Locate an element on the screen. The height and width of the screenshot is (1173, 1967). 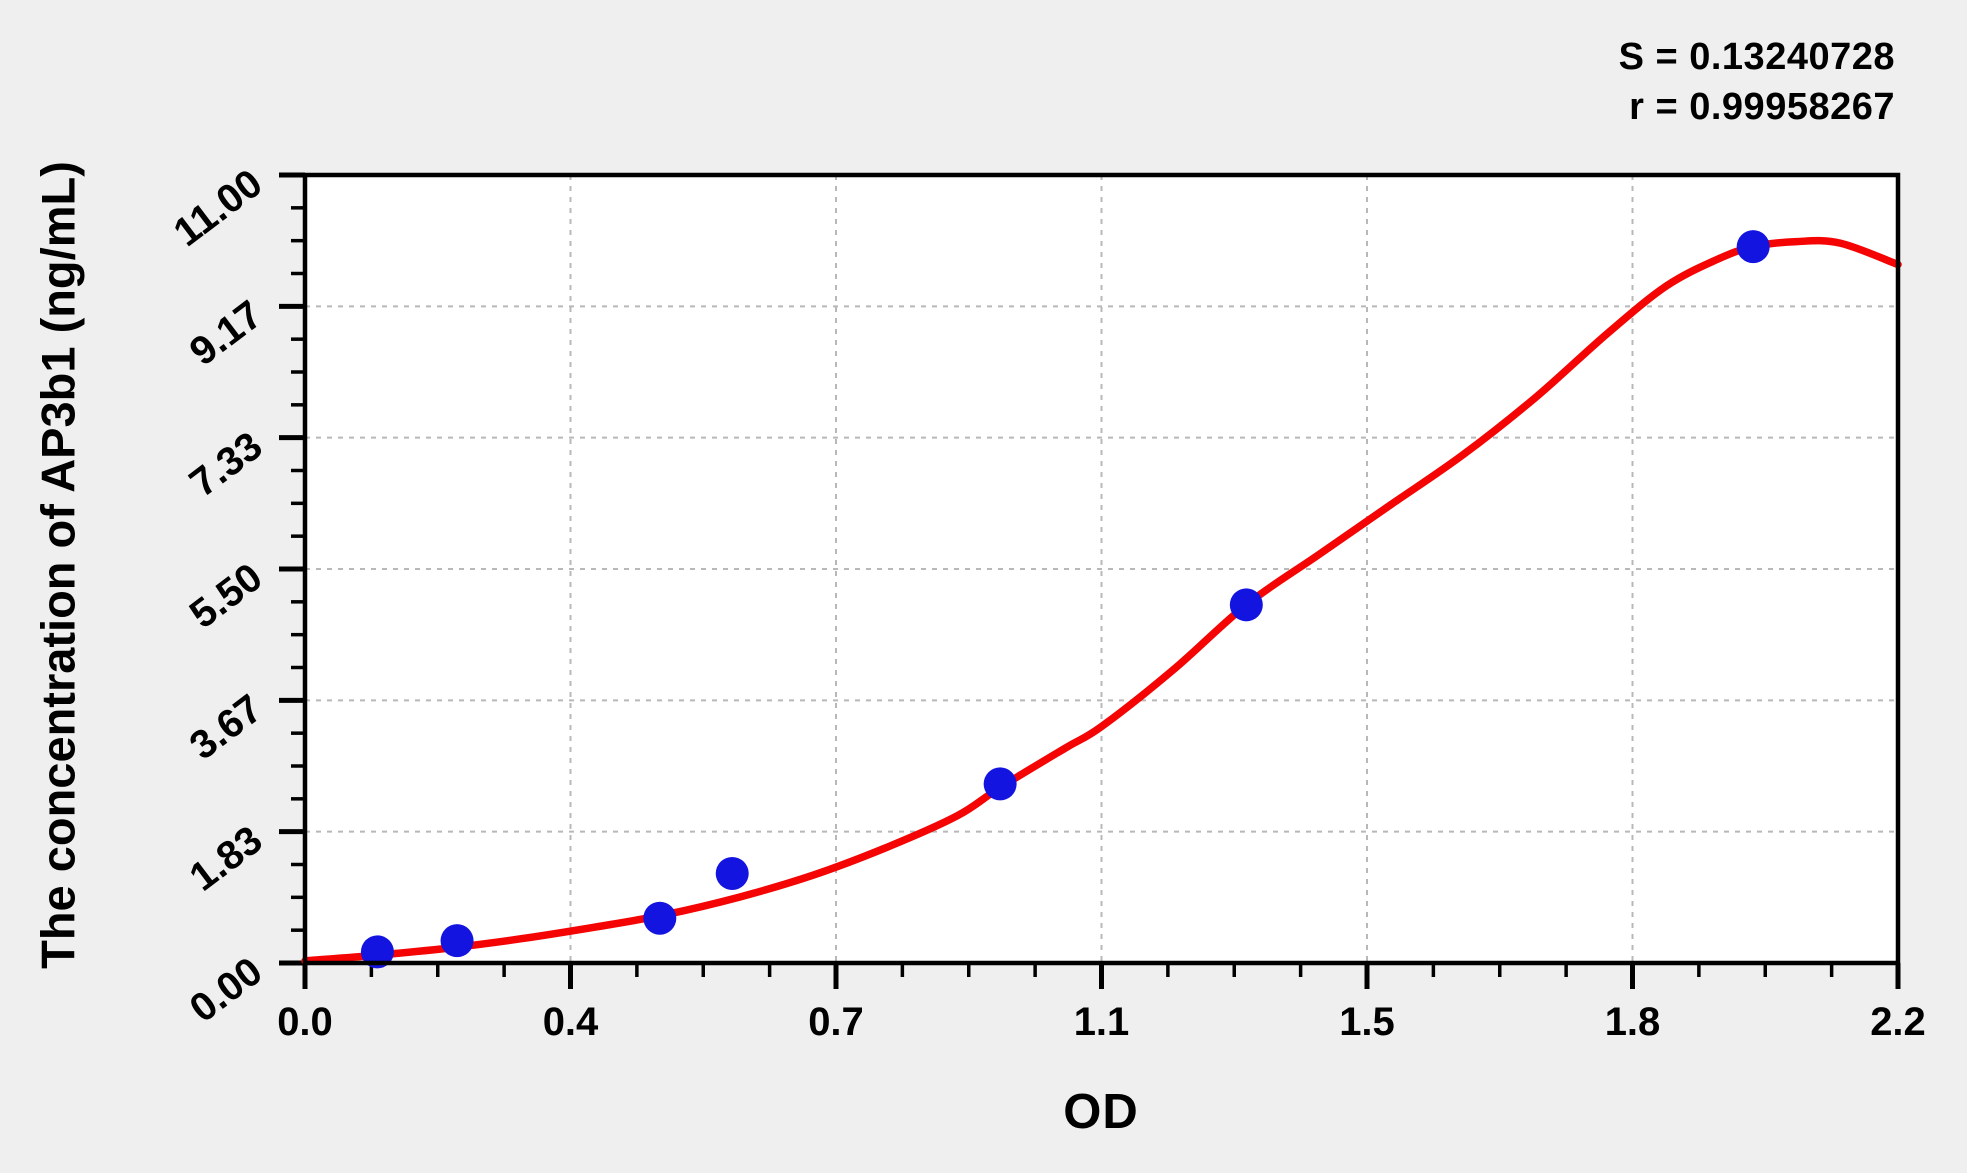
x-tick-label: 1.1 is located at coordinates (1102, 1022).